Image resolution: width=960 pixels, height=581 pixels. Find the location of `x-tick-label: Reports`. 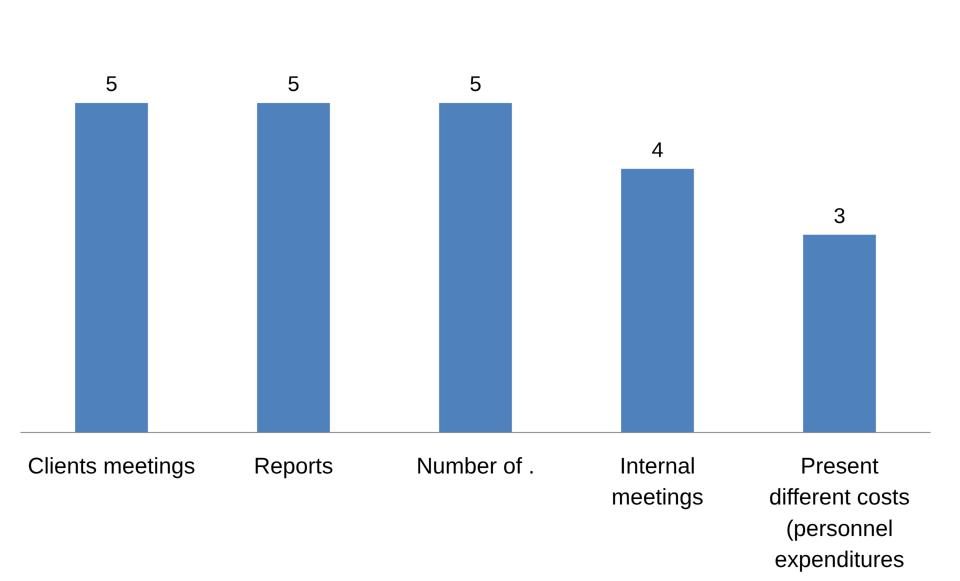

x-tick-label: Reports is located at coordinates (294, 465).